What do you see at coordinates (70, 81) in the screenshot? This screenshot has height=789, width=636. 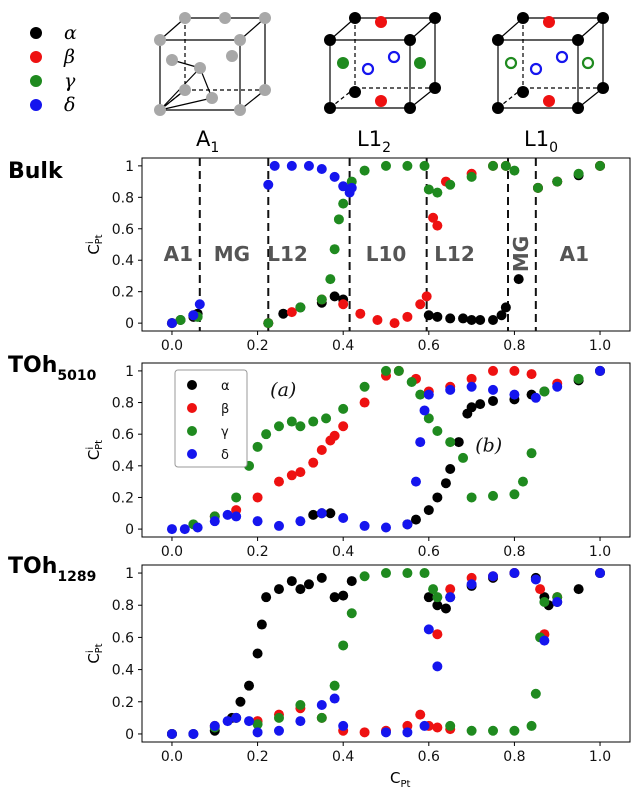 I see `site-legend-label-gamma: γ` at bounding box center [70, 81].